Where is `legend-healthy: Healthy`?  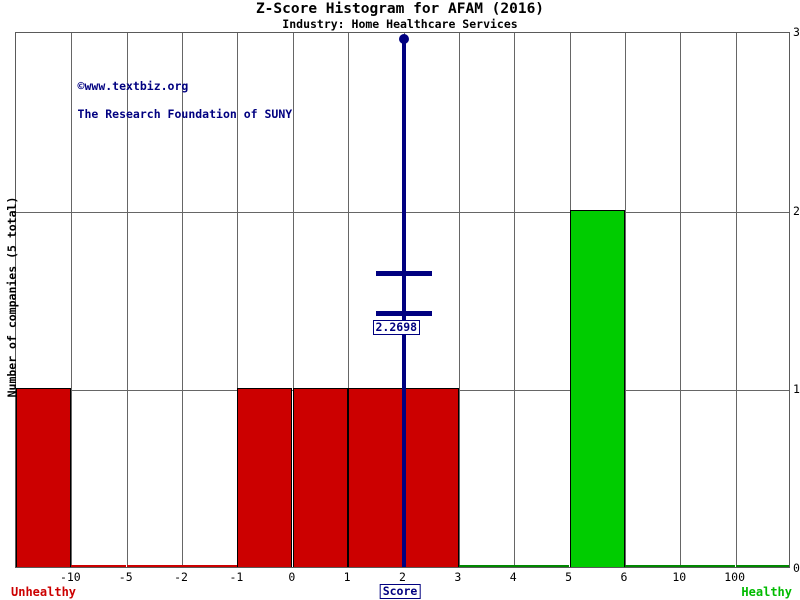
legend-healthy: Healthy is located at coordinates (766, 592).